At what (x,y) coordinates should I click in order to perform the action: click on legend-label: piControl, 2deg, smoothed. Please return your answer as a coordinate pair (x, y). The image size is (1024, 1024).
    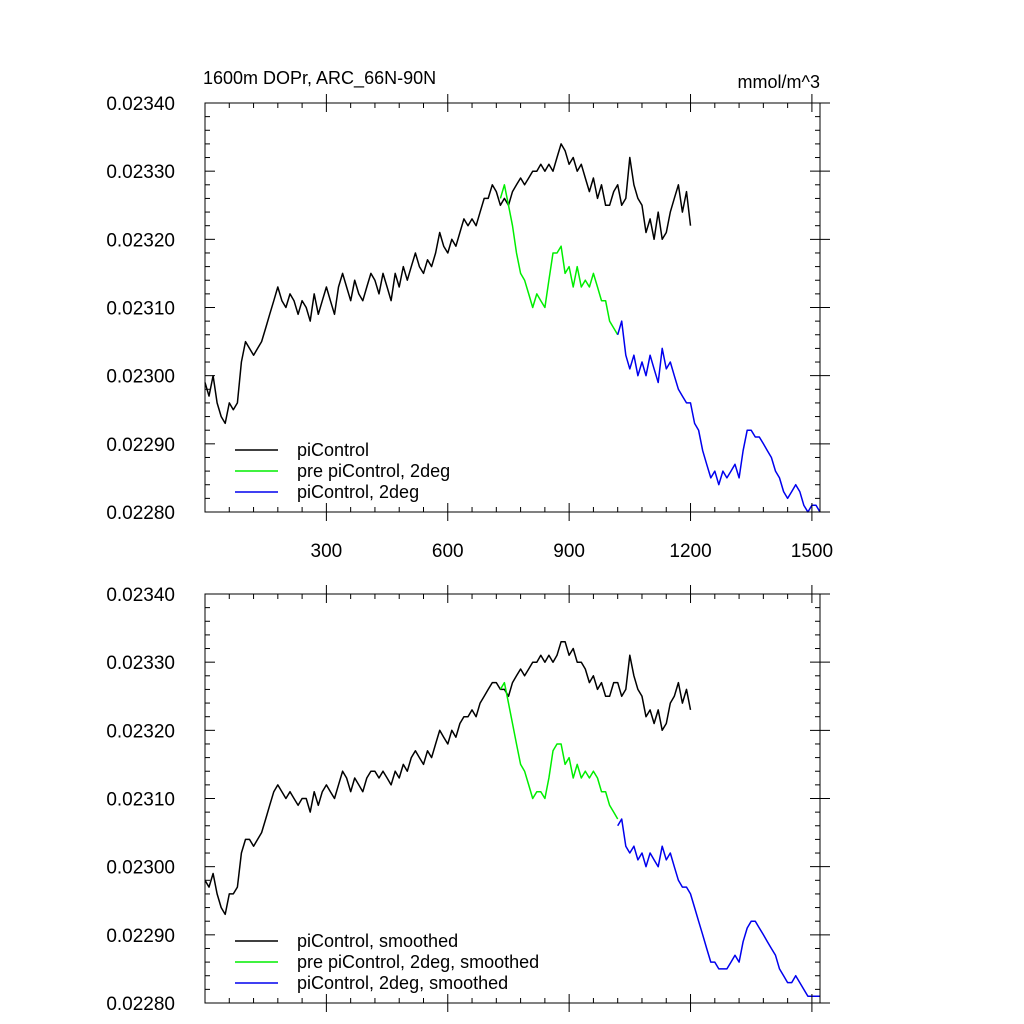
    Looking at the image, I should click on (402, 983).